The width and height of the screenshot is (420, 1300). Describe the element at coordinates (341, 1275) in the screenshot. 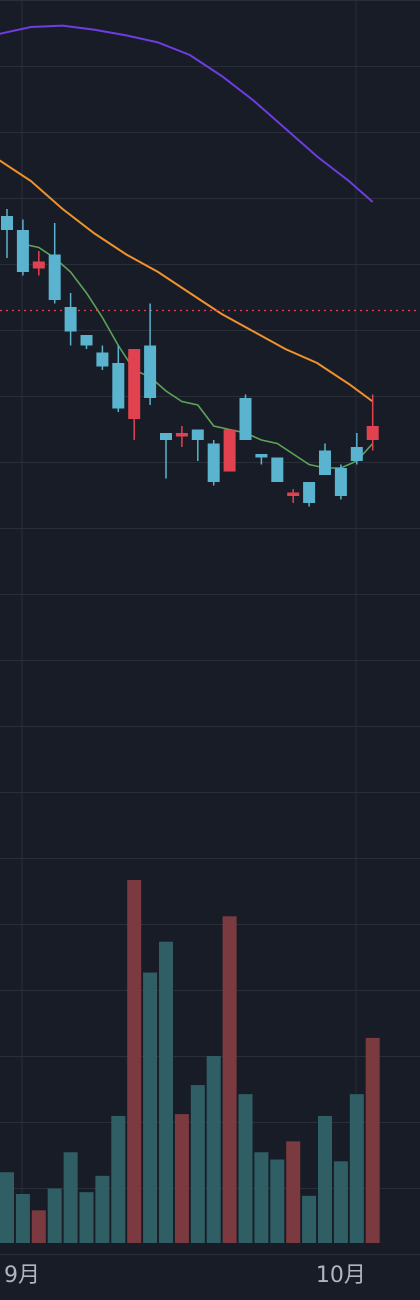

I see `x-axis-tick-label: 10月` at that location.